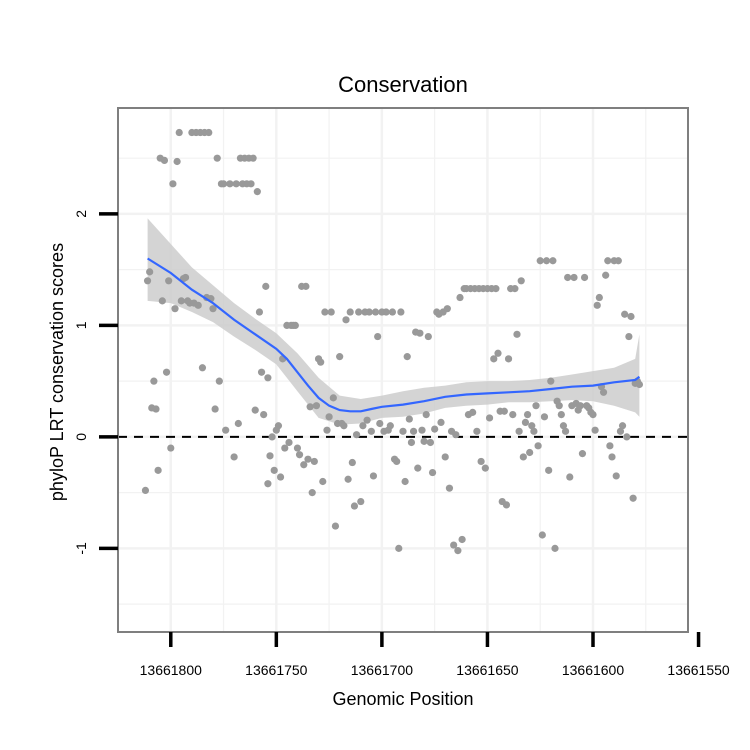  What do you see at coordinates (171, 670) in the screenshot?
I see `x-tick-label-0: 13661800` at bounding box center [171, 670].